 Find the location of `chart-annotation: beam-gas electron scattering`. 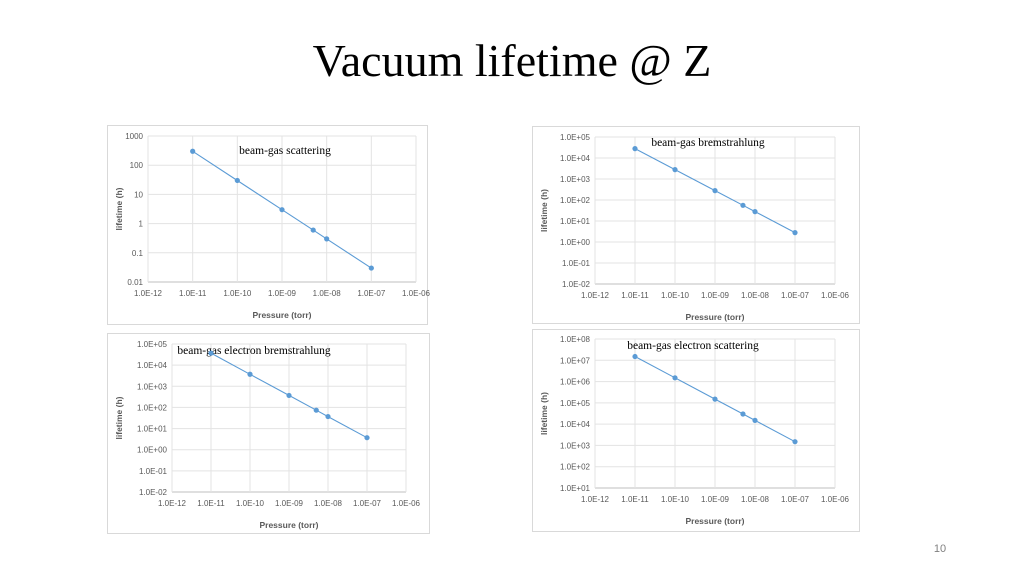

chart-annotation: beam-gas electron scattering is located at coordinates (693, 346).